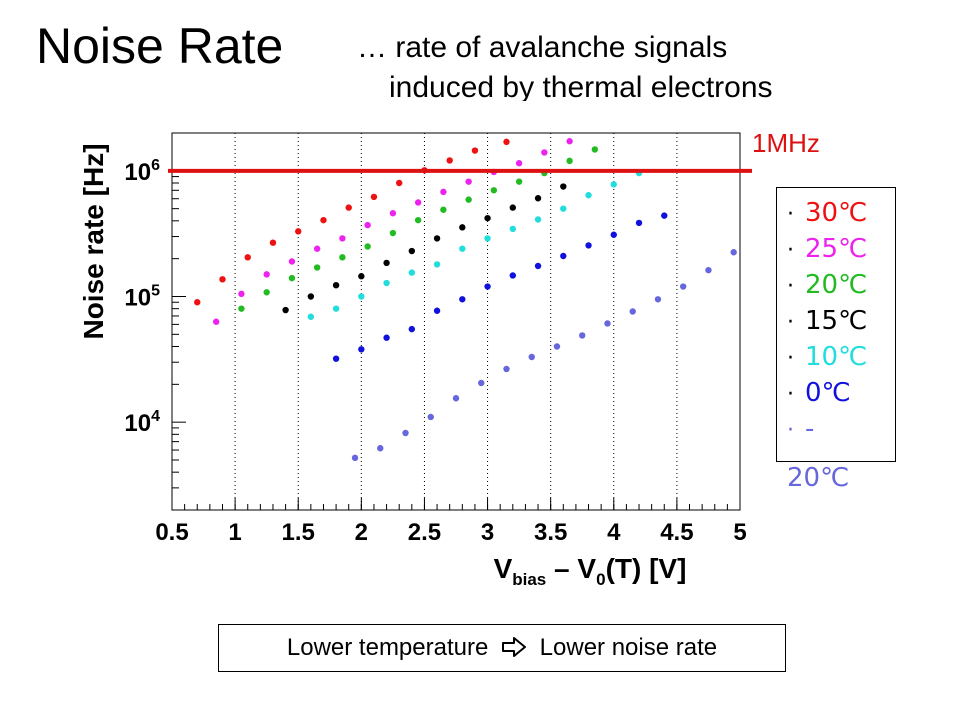 The image size is (960, 720). What do you see at coordinates (628, 647) in the screenshot?
I see `note-right-text: Lower noise rate` at bounding box center [628, 647].